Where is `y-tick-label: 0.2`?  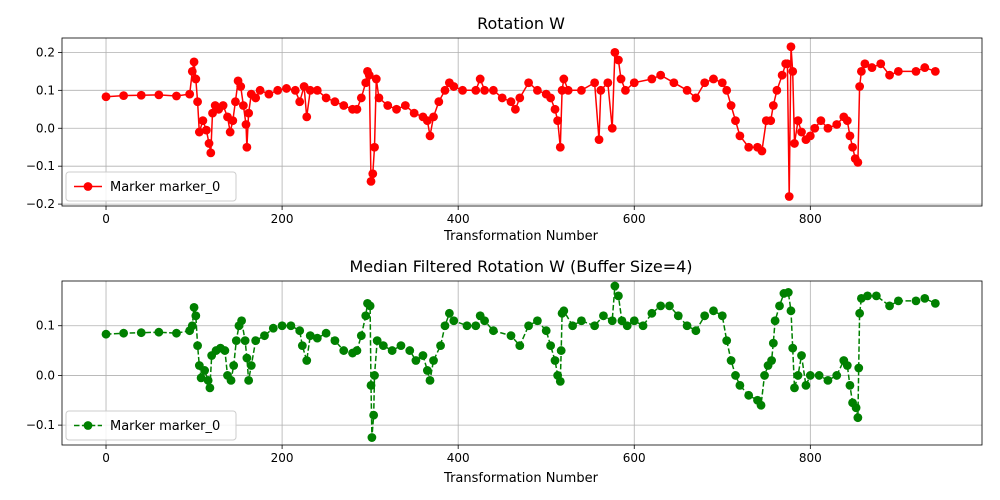 y-tick-label: 0.2 is located at coordinates (45, 52).